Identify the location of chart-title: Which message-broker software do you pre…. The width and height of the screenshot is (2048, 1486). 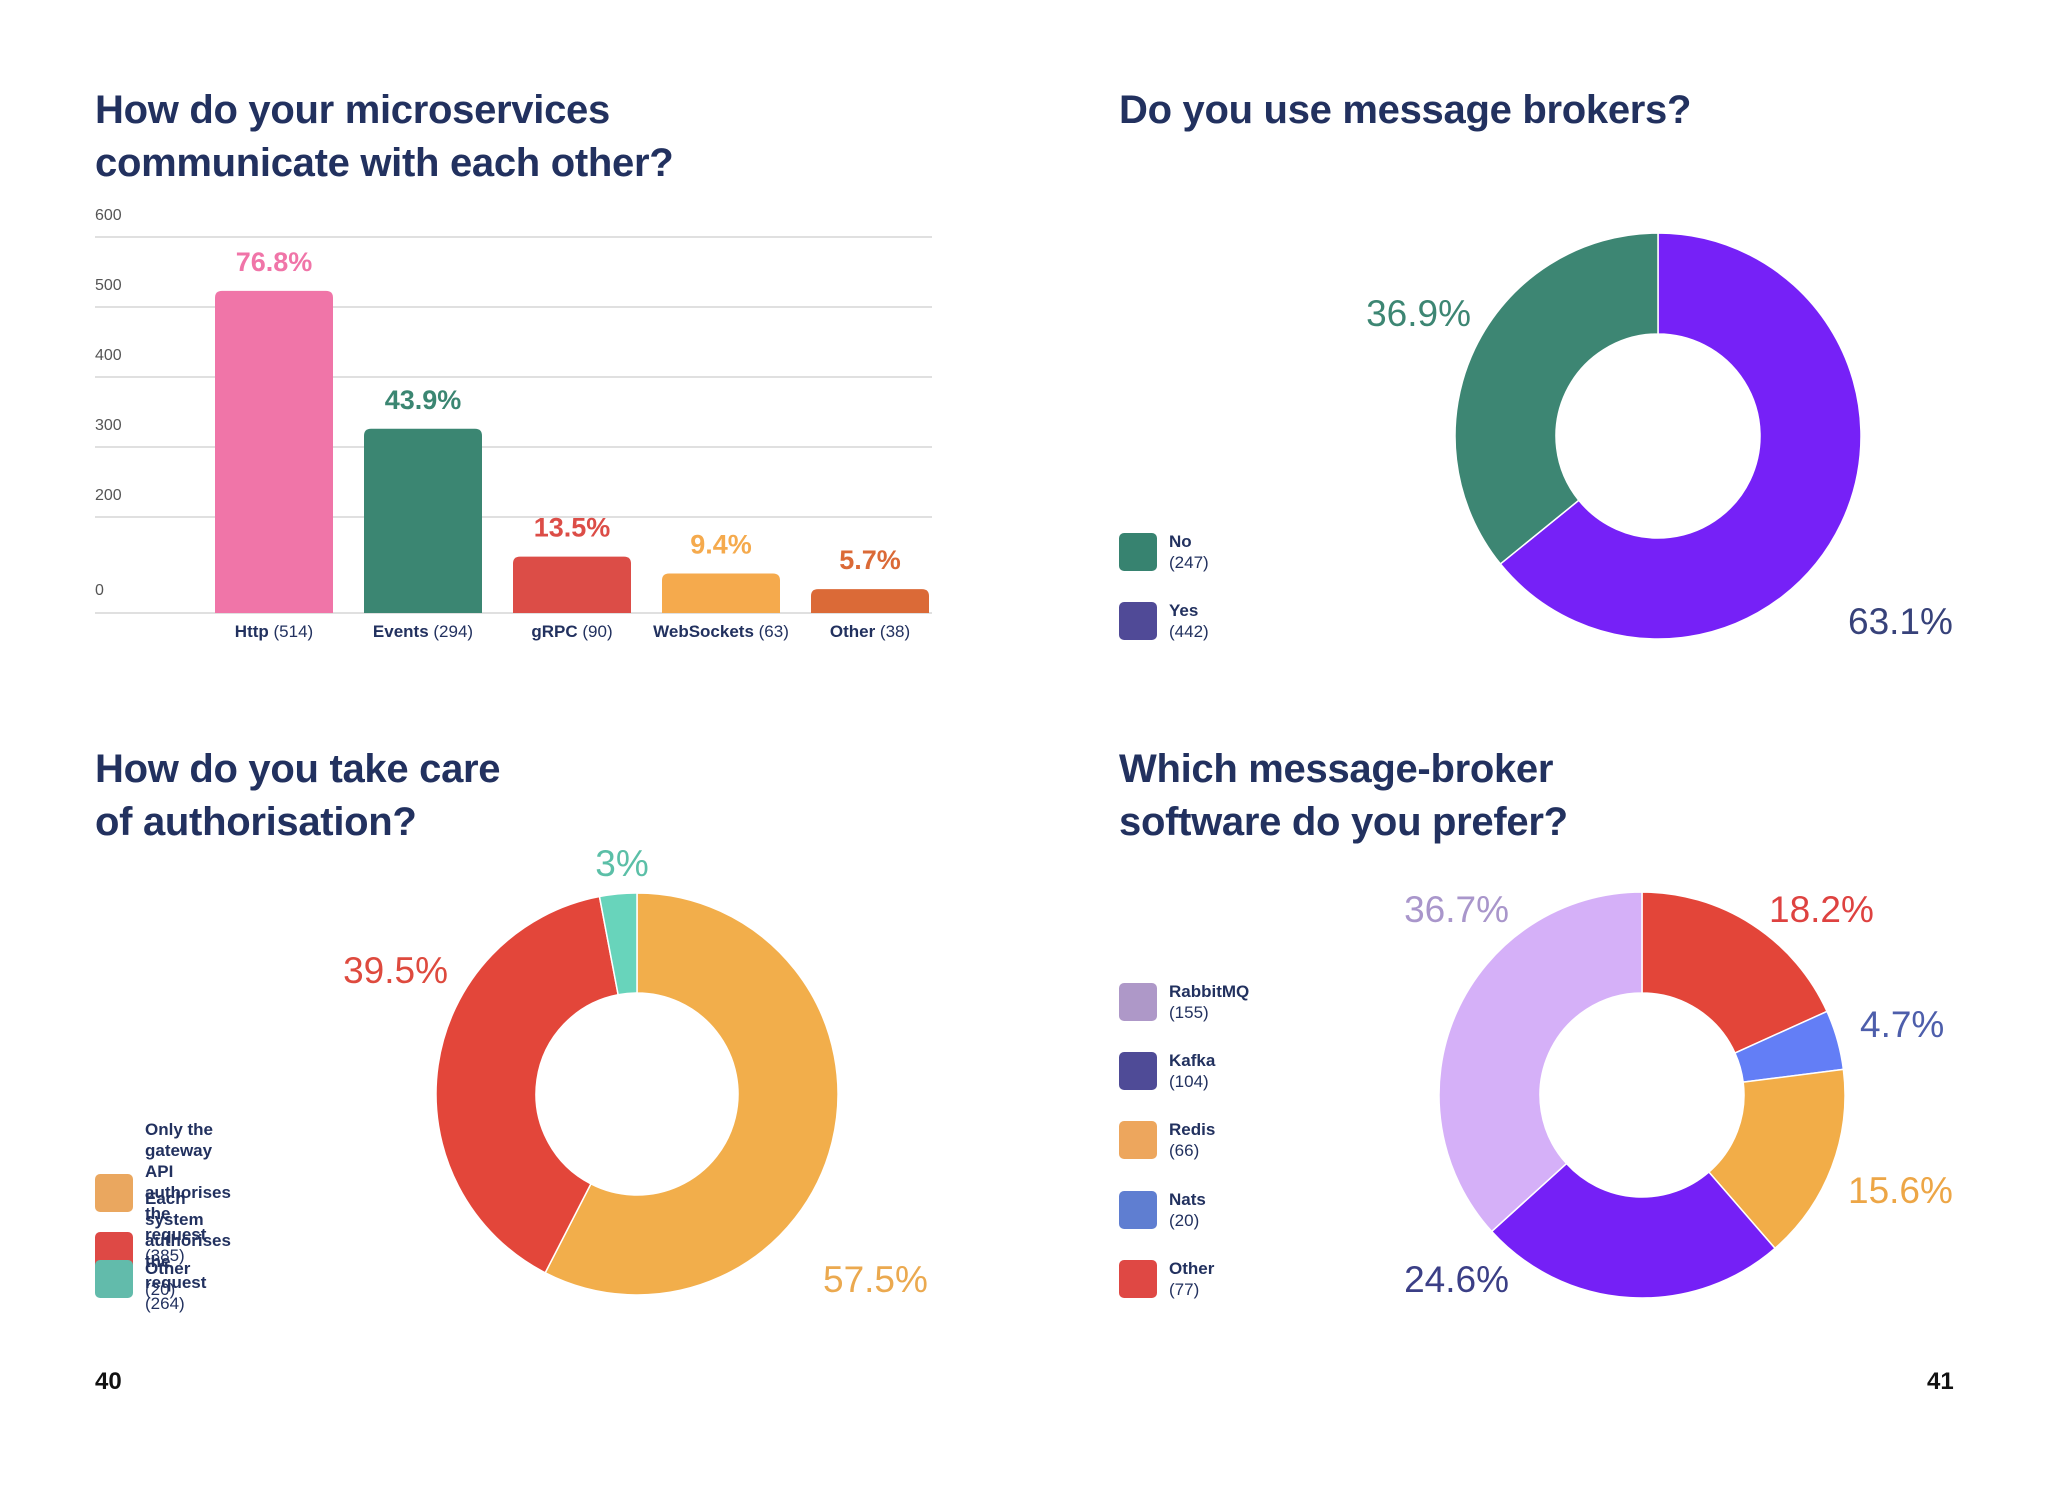
(1469, 796).